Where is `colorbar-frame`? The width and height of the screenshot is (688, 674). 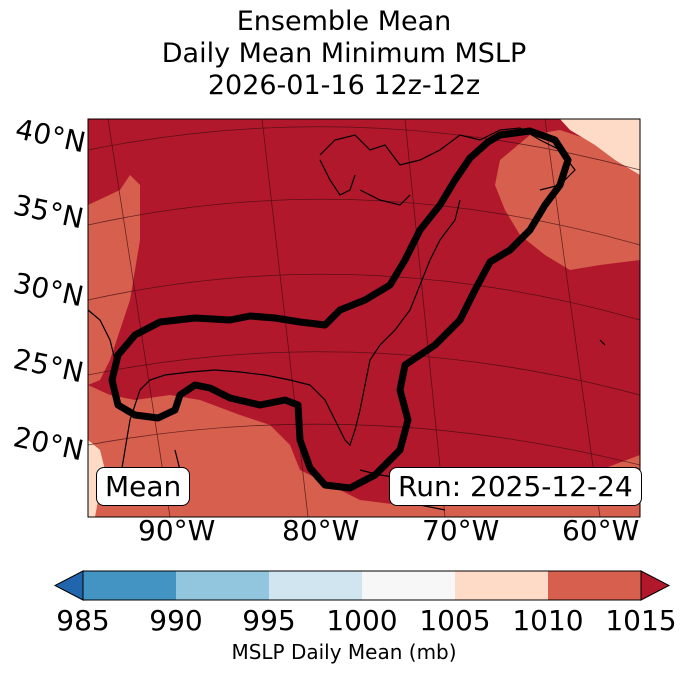 colorbar-frame is located at coordinates (362, 585).